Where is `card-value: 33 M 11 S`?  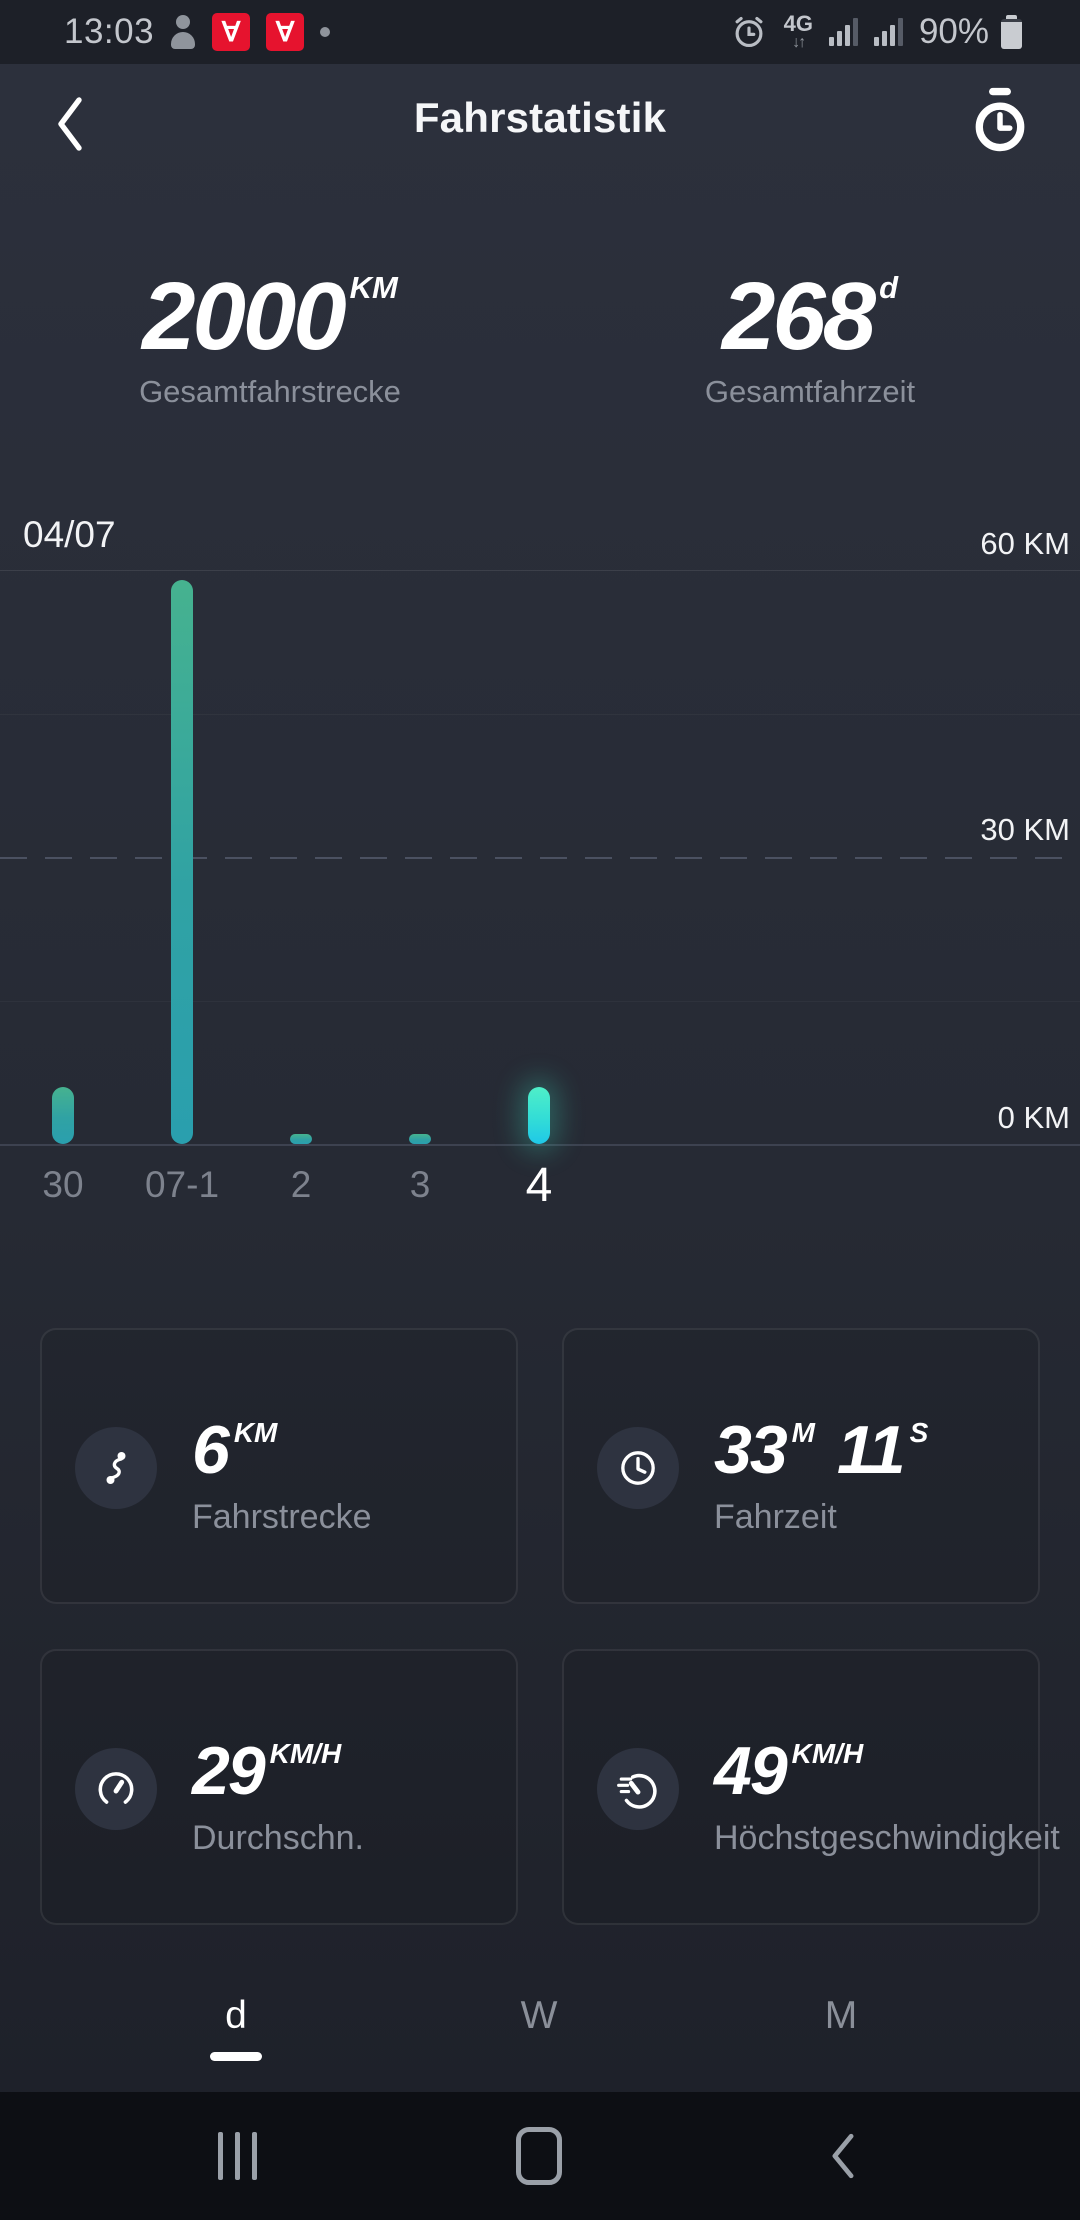 card-value: 33 M 11 S is located at coordinates (821, 1450).